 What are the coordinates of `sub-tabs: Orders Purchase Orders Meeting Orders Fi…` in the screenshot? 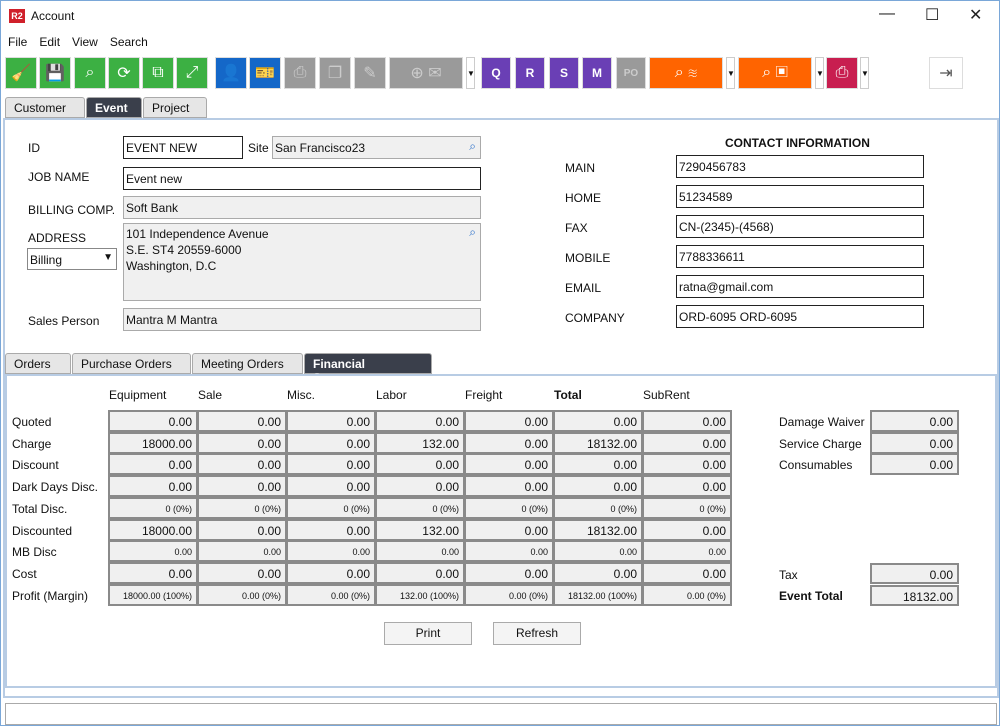 It's located at (218, 369).